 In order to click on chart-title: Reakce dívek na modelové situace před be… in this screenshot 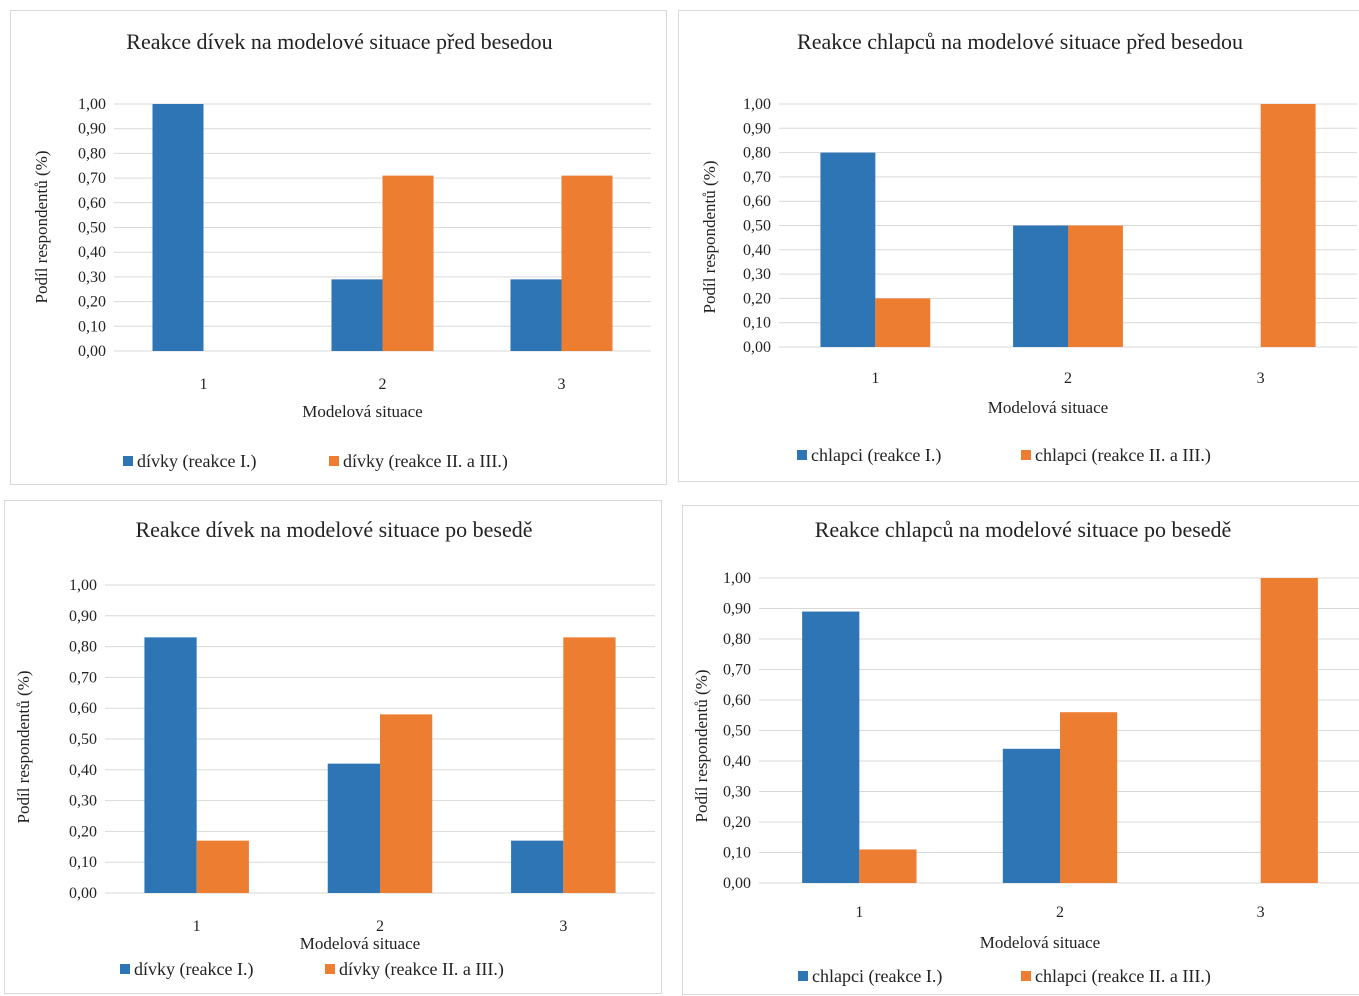, I will do `click(339, 41)`.